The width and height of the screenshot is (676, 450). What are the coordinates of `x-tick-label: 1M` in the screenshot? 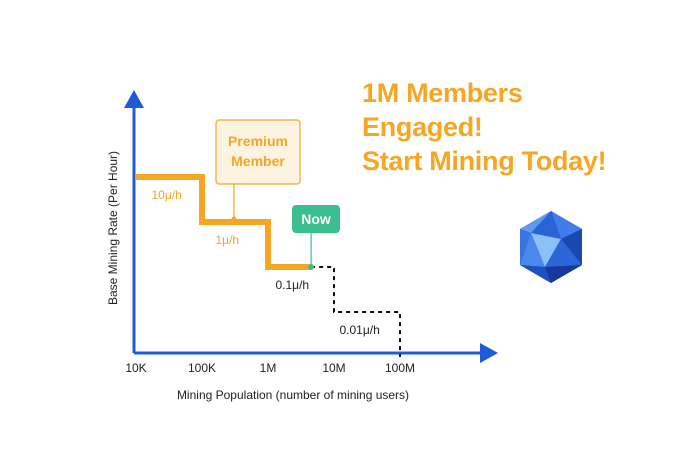 It's located at (268, 368).